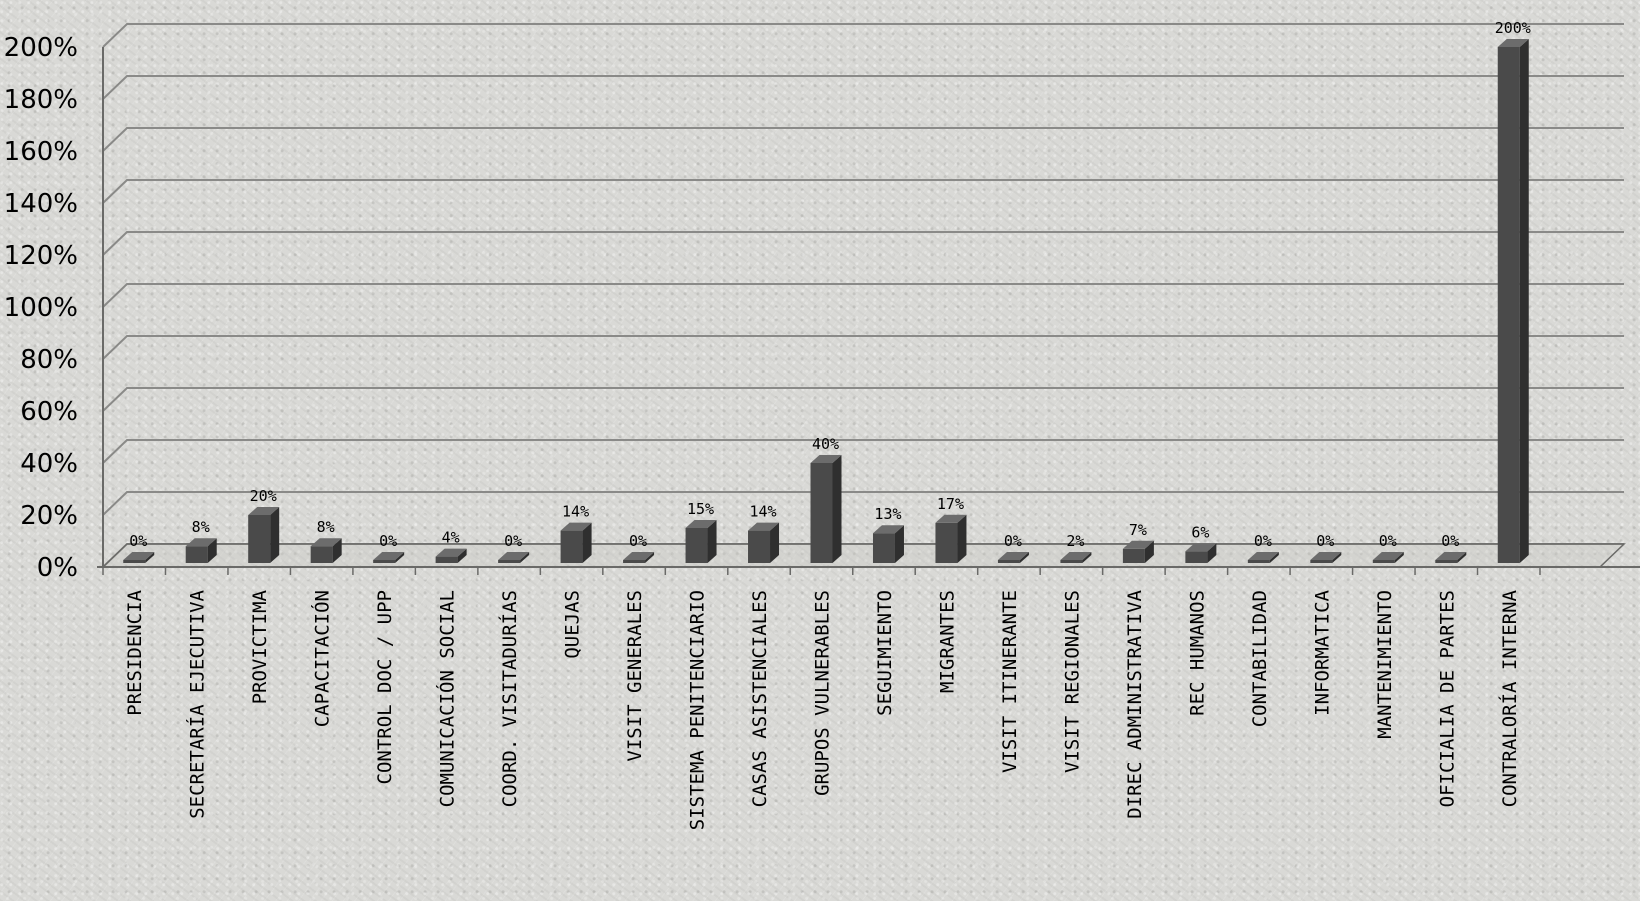  What do you see at coordinates (760, 698) in the screenshot?
I see `x-tick-label: CASAS ASISTENCIALES` at bounding box center [760, 698].